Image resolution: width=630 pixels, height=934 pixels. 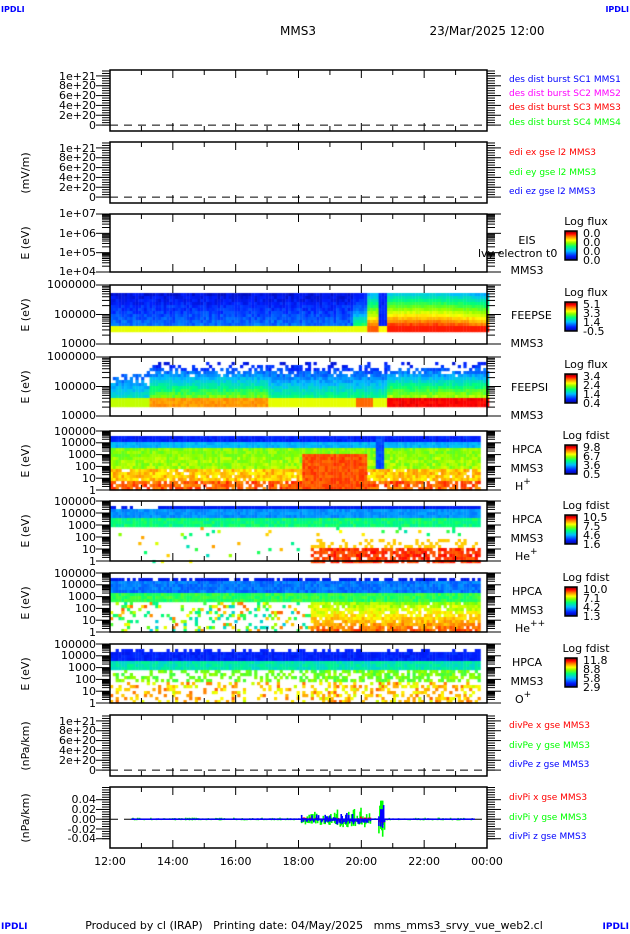 I want to click on y-tick-label: 1, so click(x=92, y=561).